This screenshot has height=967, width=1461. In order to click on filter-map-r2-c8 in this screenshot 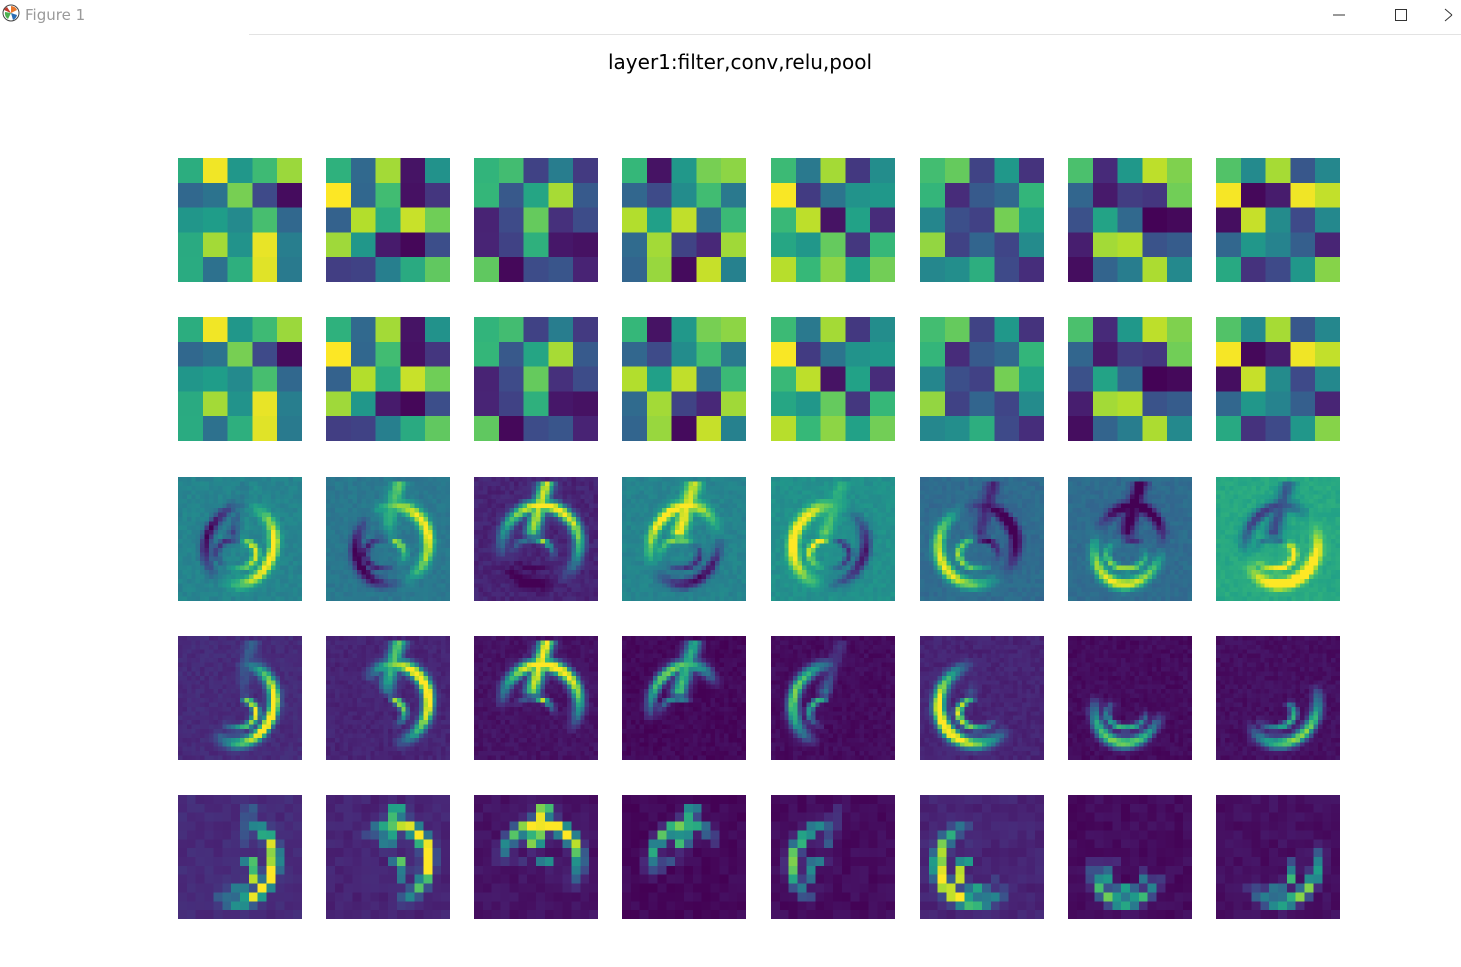, I will do `click(1278, 379)`.